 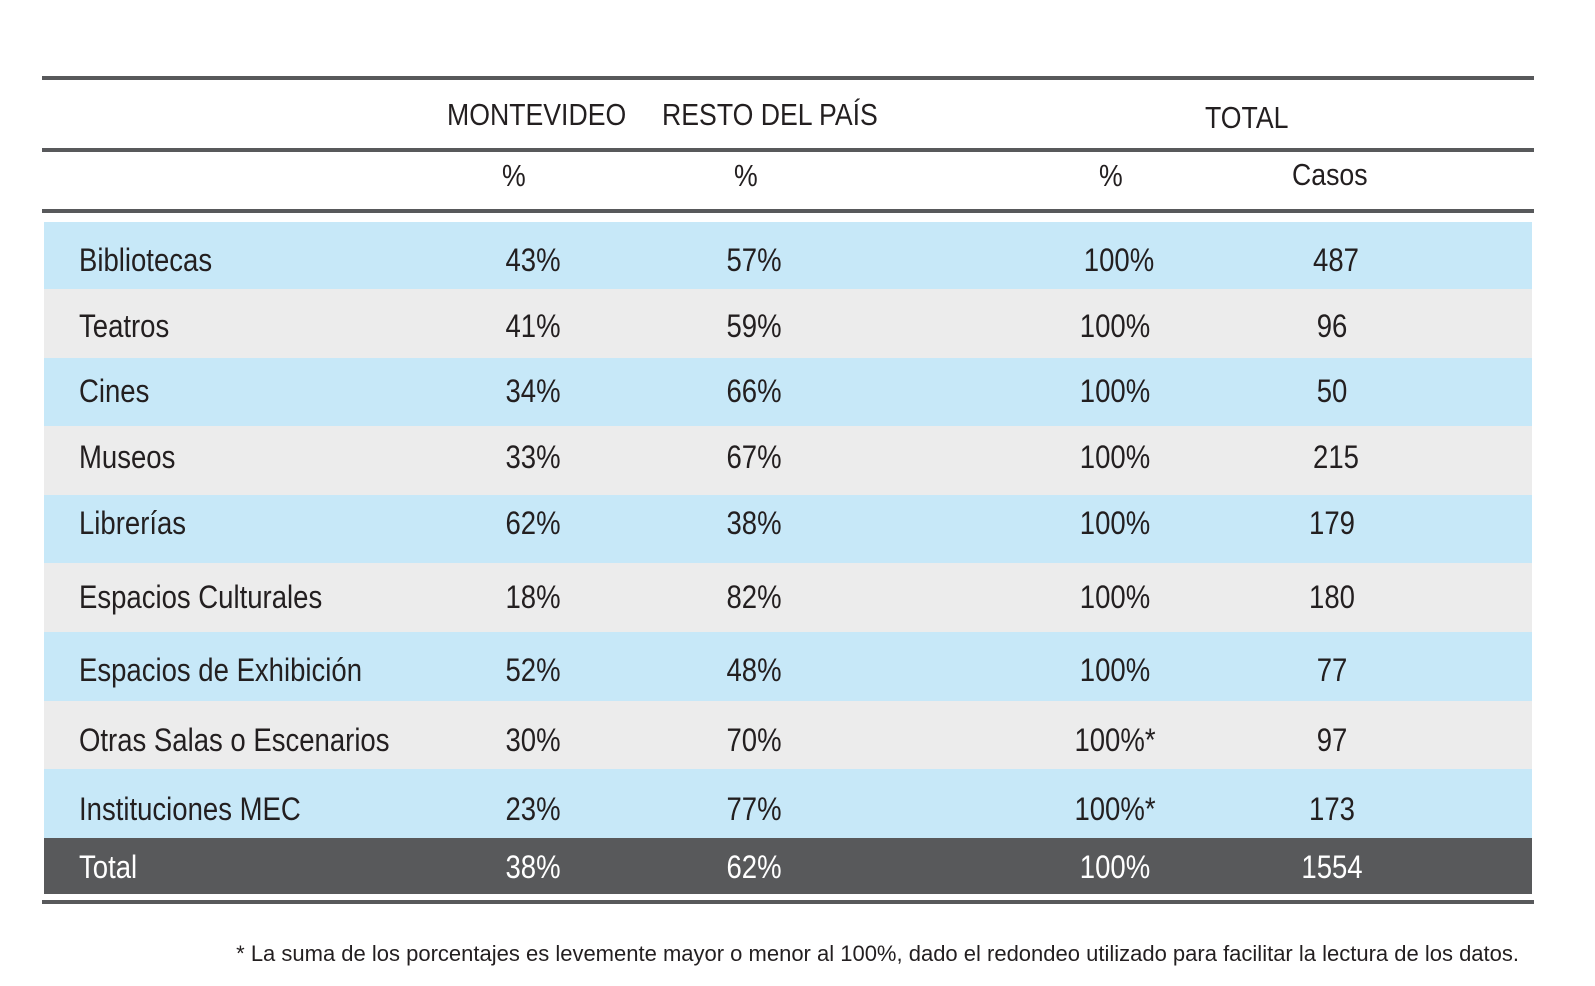 What do you see at coordinates (537, 114) in the screenshot?
I see `header-montevideo: MONTEVIDEO` at bounding box center [537, 114].